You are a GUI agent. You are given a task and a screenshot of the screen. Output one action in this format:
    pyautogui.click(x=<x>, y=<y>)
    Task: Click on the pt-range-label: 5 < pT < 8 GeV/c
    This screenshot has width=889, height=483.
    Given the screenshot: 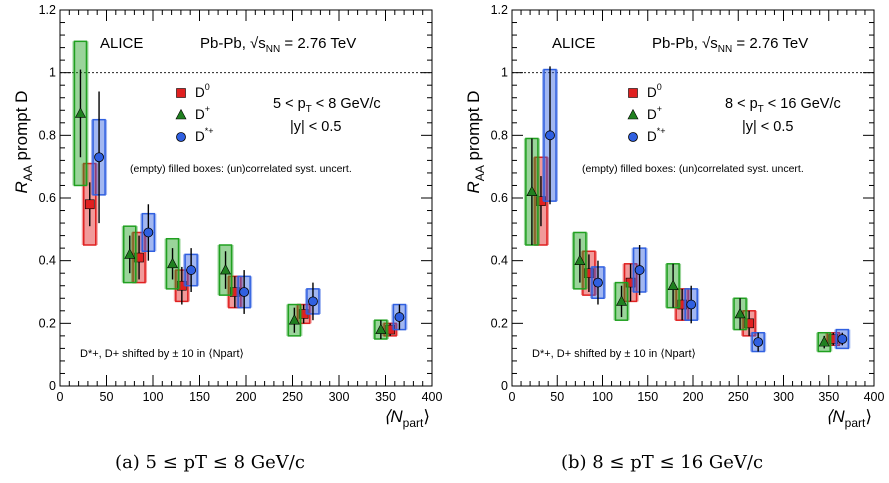 What is the action you would take?
    pyautogui.click(x=327, y=105)
    